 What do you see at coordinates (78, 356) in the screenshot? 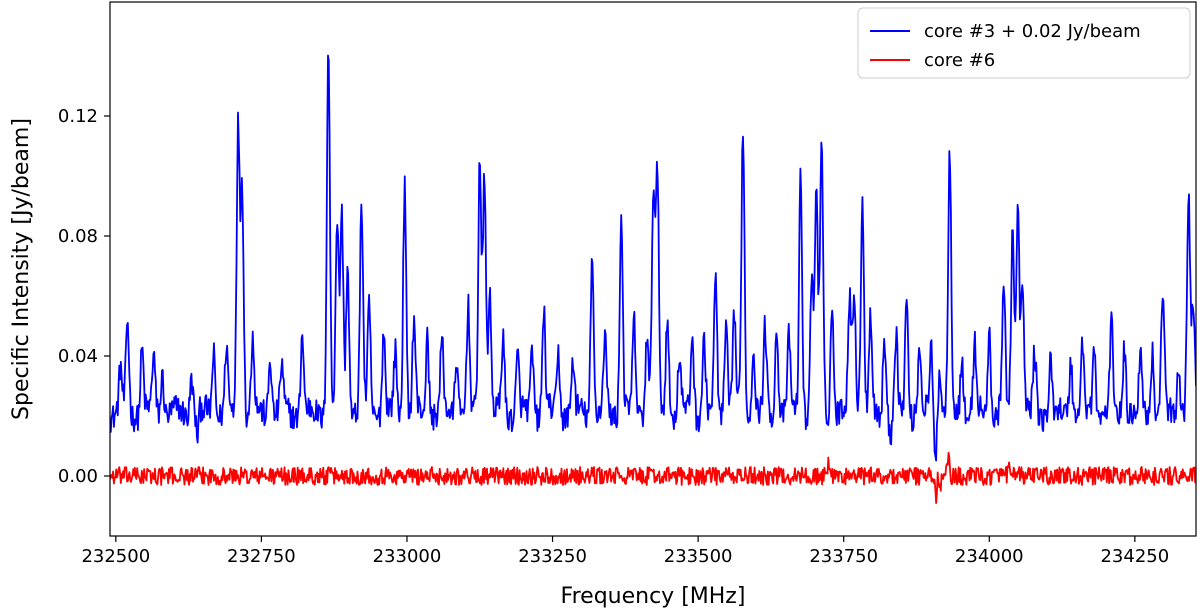
I see `y-tick-label: 0.04` at bounding box center [78, 356].